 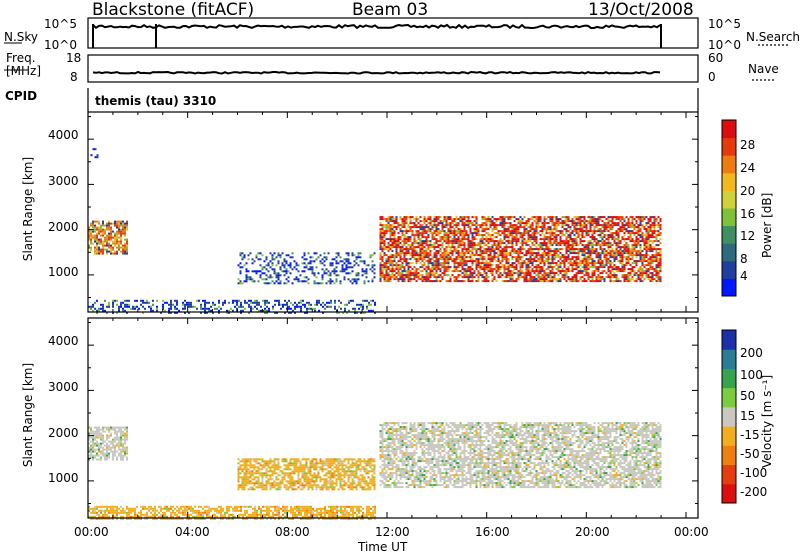 I want to click on velocity-cbar-tick-m15: -15, so click(x=750, y=435).